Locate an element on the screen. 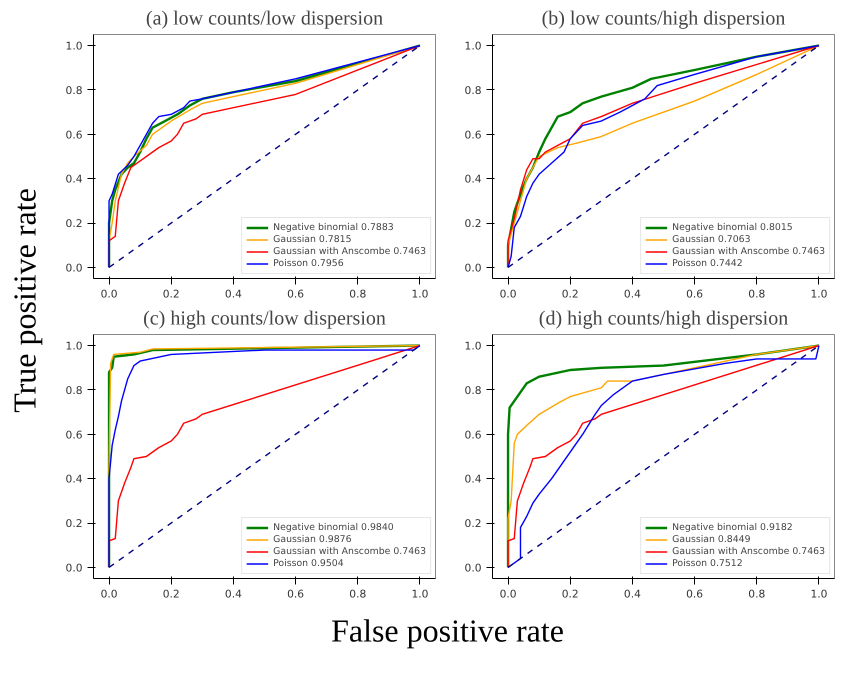  legend-label: Negative binomial 0.8015 is located at coordinates (732, 227).